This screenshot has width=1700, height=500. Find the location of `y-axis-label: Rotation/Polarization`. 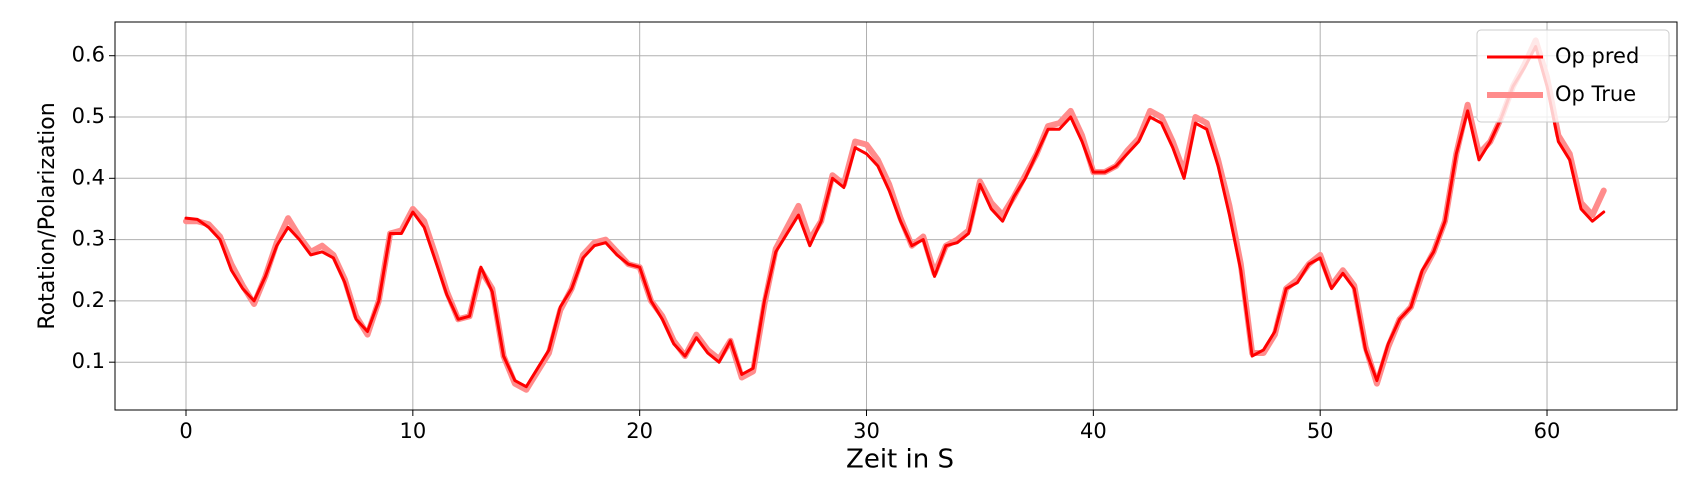

y-axis-label: Rotation/Polarization is located at coordinates (47, 215).